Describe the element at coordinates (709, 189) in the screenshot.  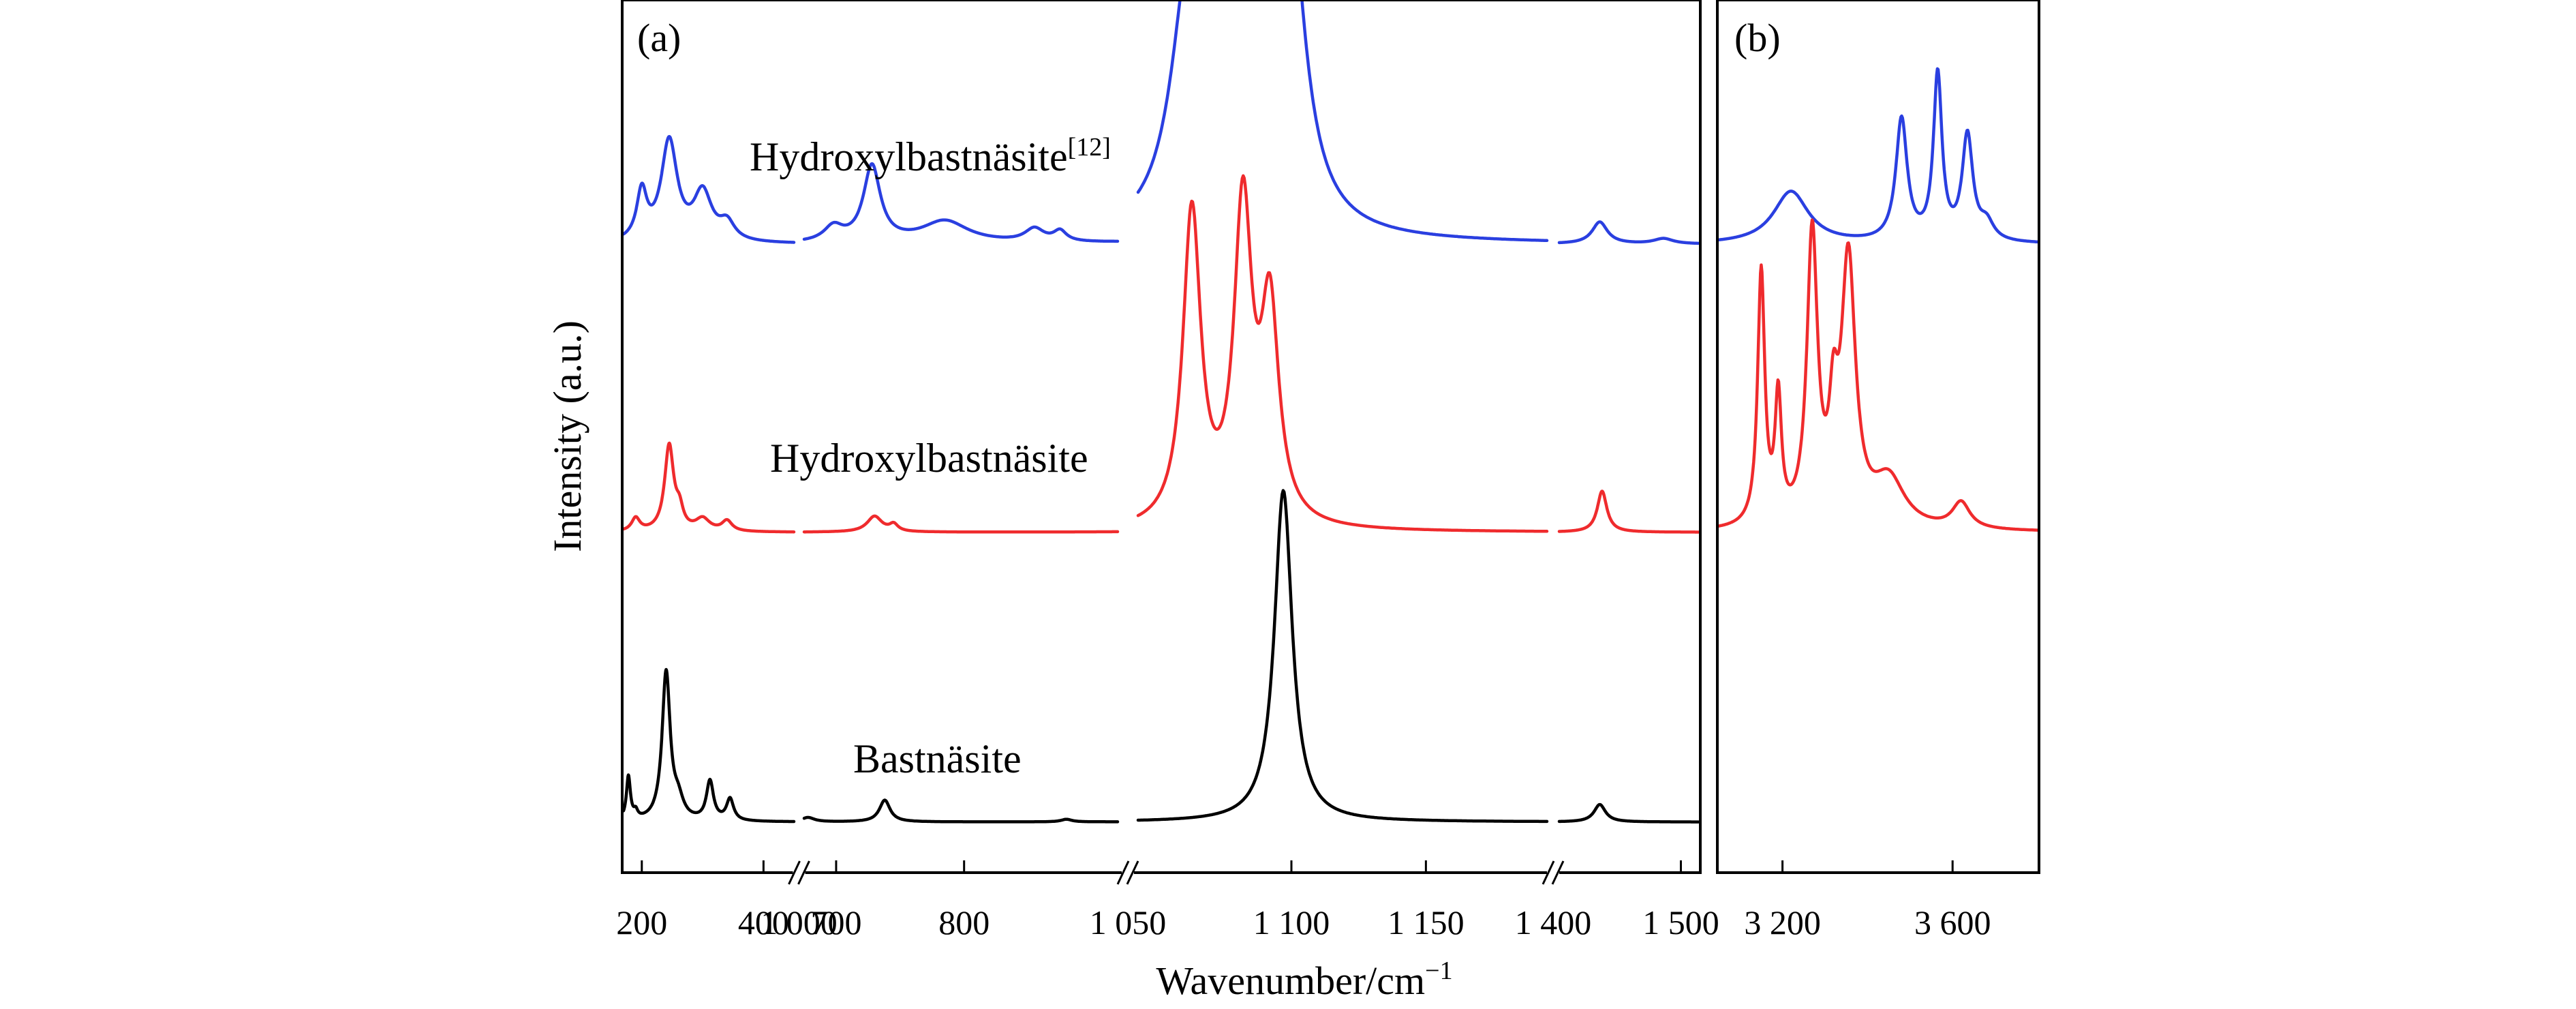
I see `series-line-hydroxylbastnasite-ref-a-seg1` at that location.